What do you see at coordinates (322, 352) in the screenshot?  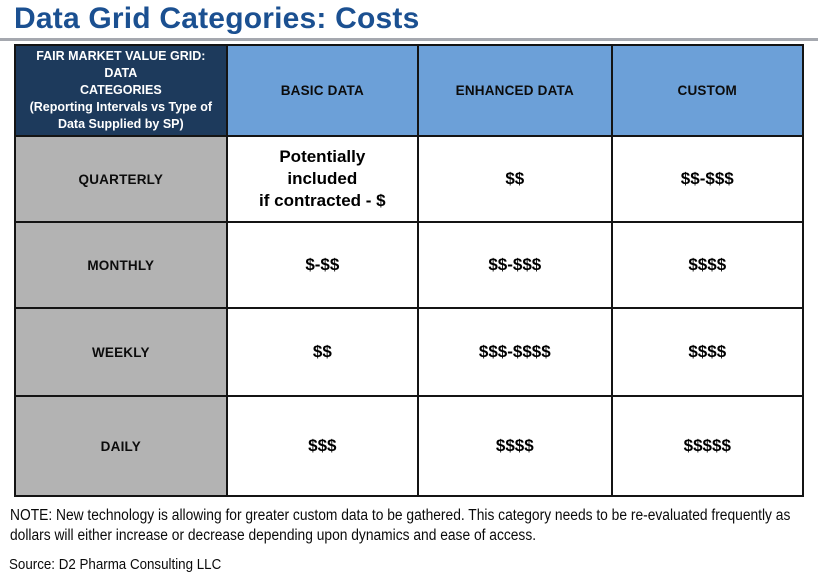 I see `cell-weekly-basic: $$` at bounding box center [322, 352].